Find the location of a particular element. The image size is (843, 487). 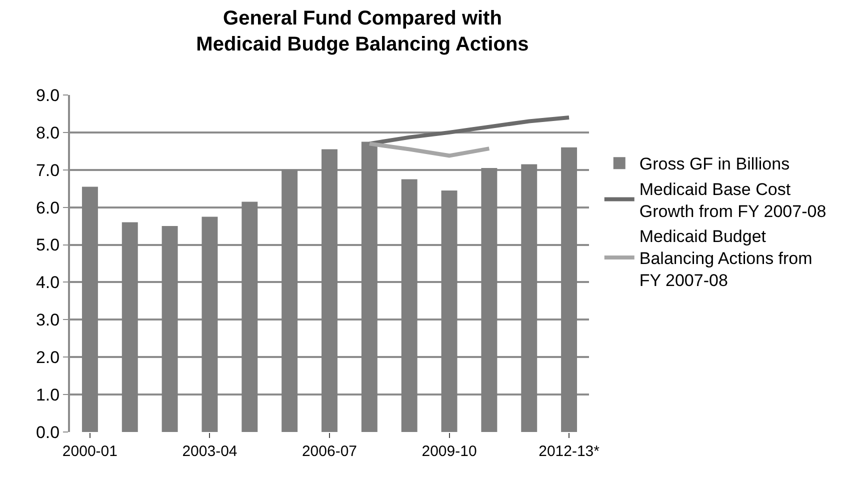

x-tick-label: 2006-07 is located at coordinates (330, 451).